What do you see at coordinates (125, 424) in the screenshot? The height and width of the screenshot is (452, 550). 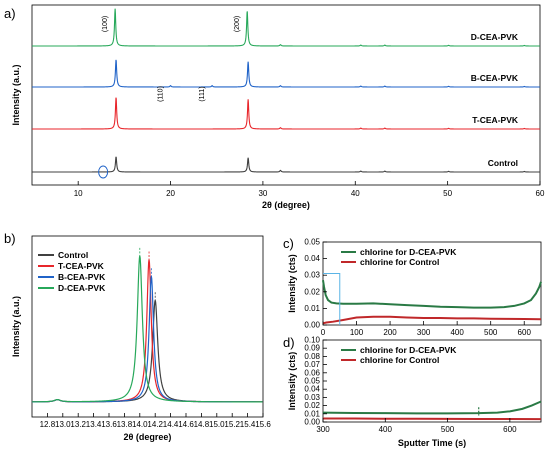 I see `x-tick-label-b: 13.8` at bounding box center [125, 424].